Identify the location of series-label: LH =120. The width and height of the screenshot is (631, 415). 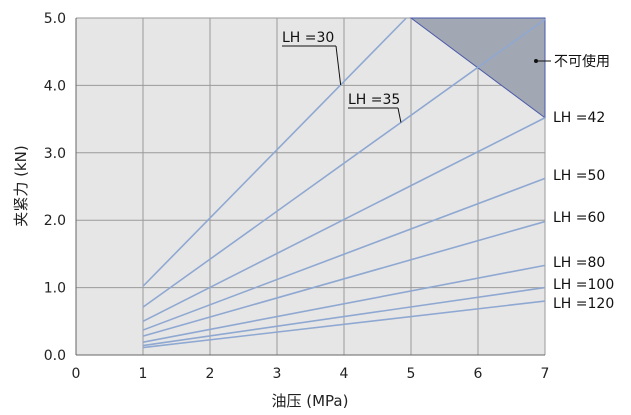
(583, 304).